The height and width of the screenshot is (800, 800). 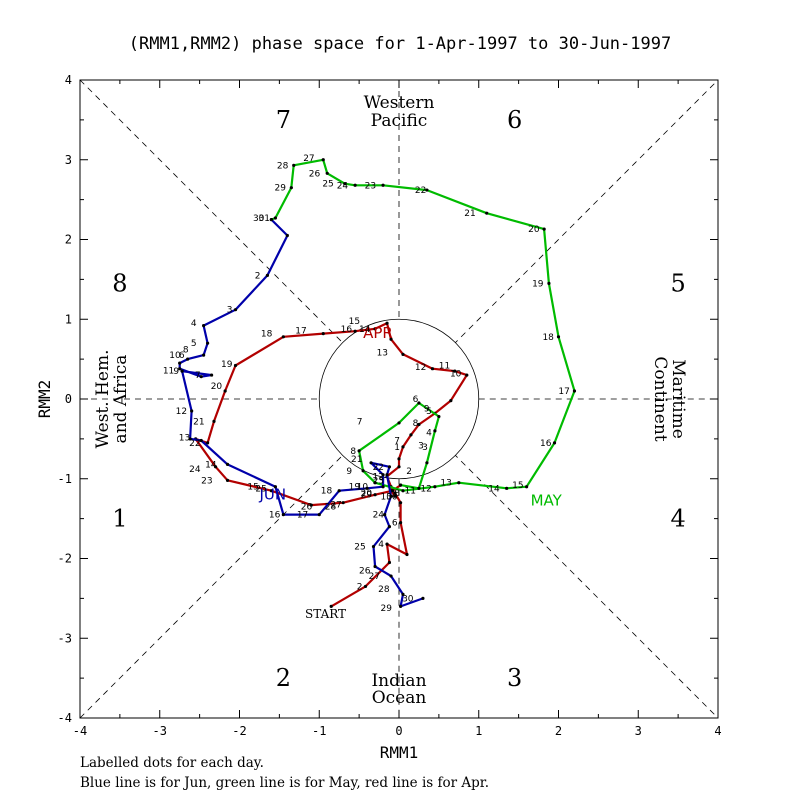 I want to click on day-label: 24, so click(x=195, y=470).